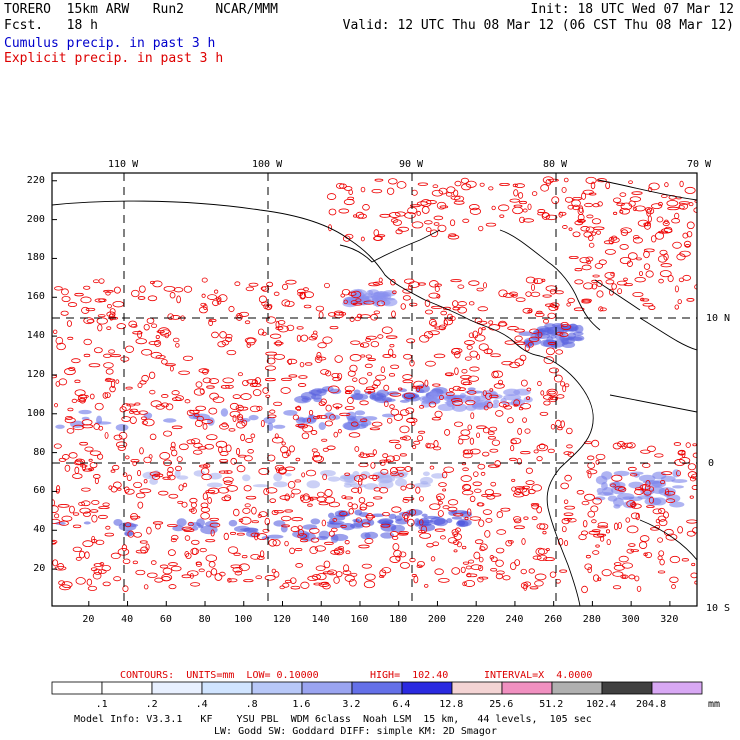 Image resolution: width=740 pixels, height=740 pixels. I want to click on lon-label-110w: 110 W, so click(123, 164).